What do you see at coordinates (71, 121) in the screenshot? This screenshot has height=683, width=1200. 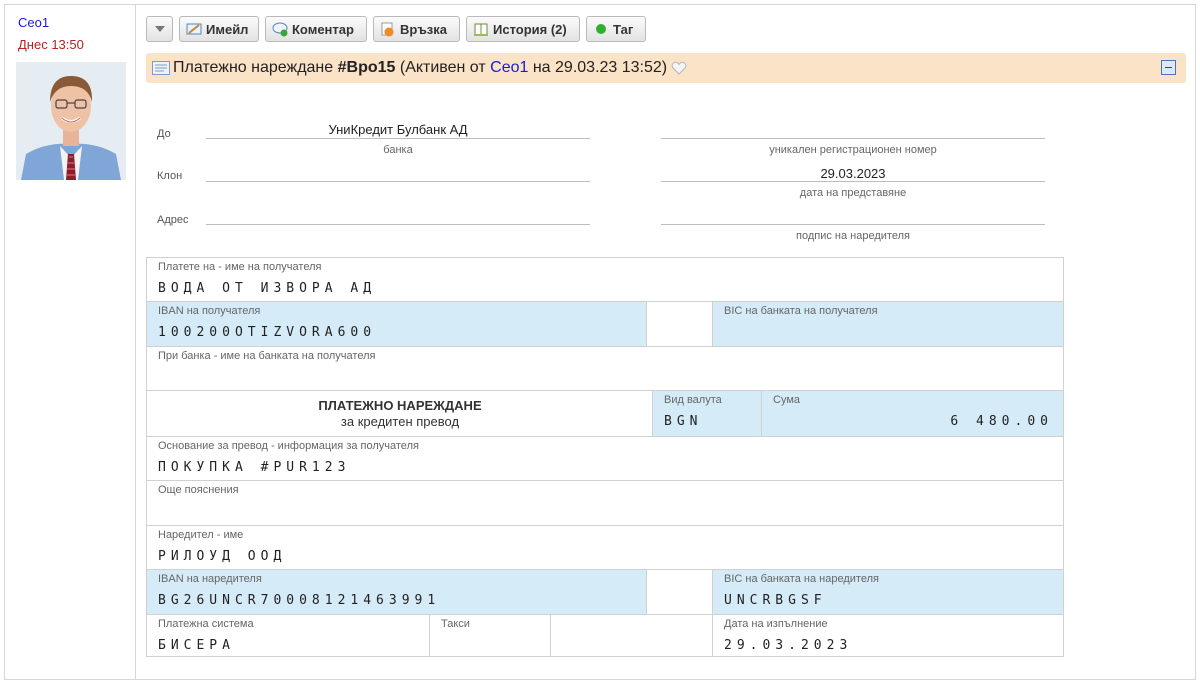 I see `avatar` at bounding box center [71, 121].